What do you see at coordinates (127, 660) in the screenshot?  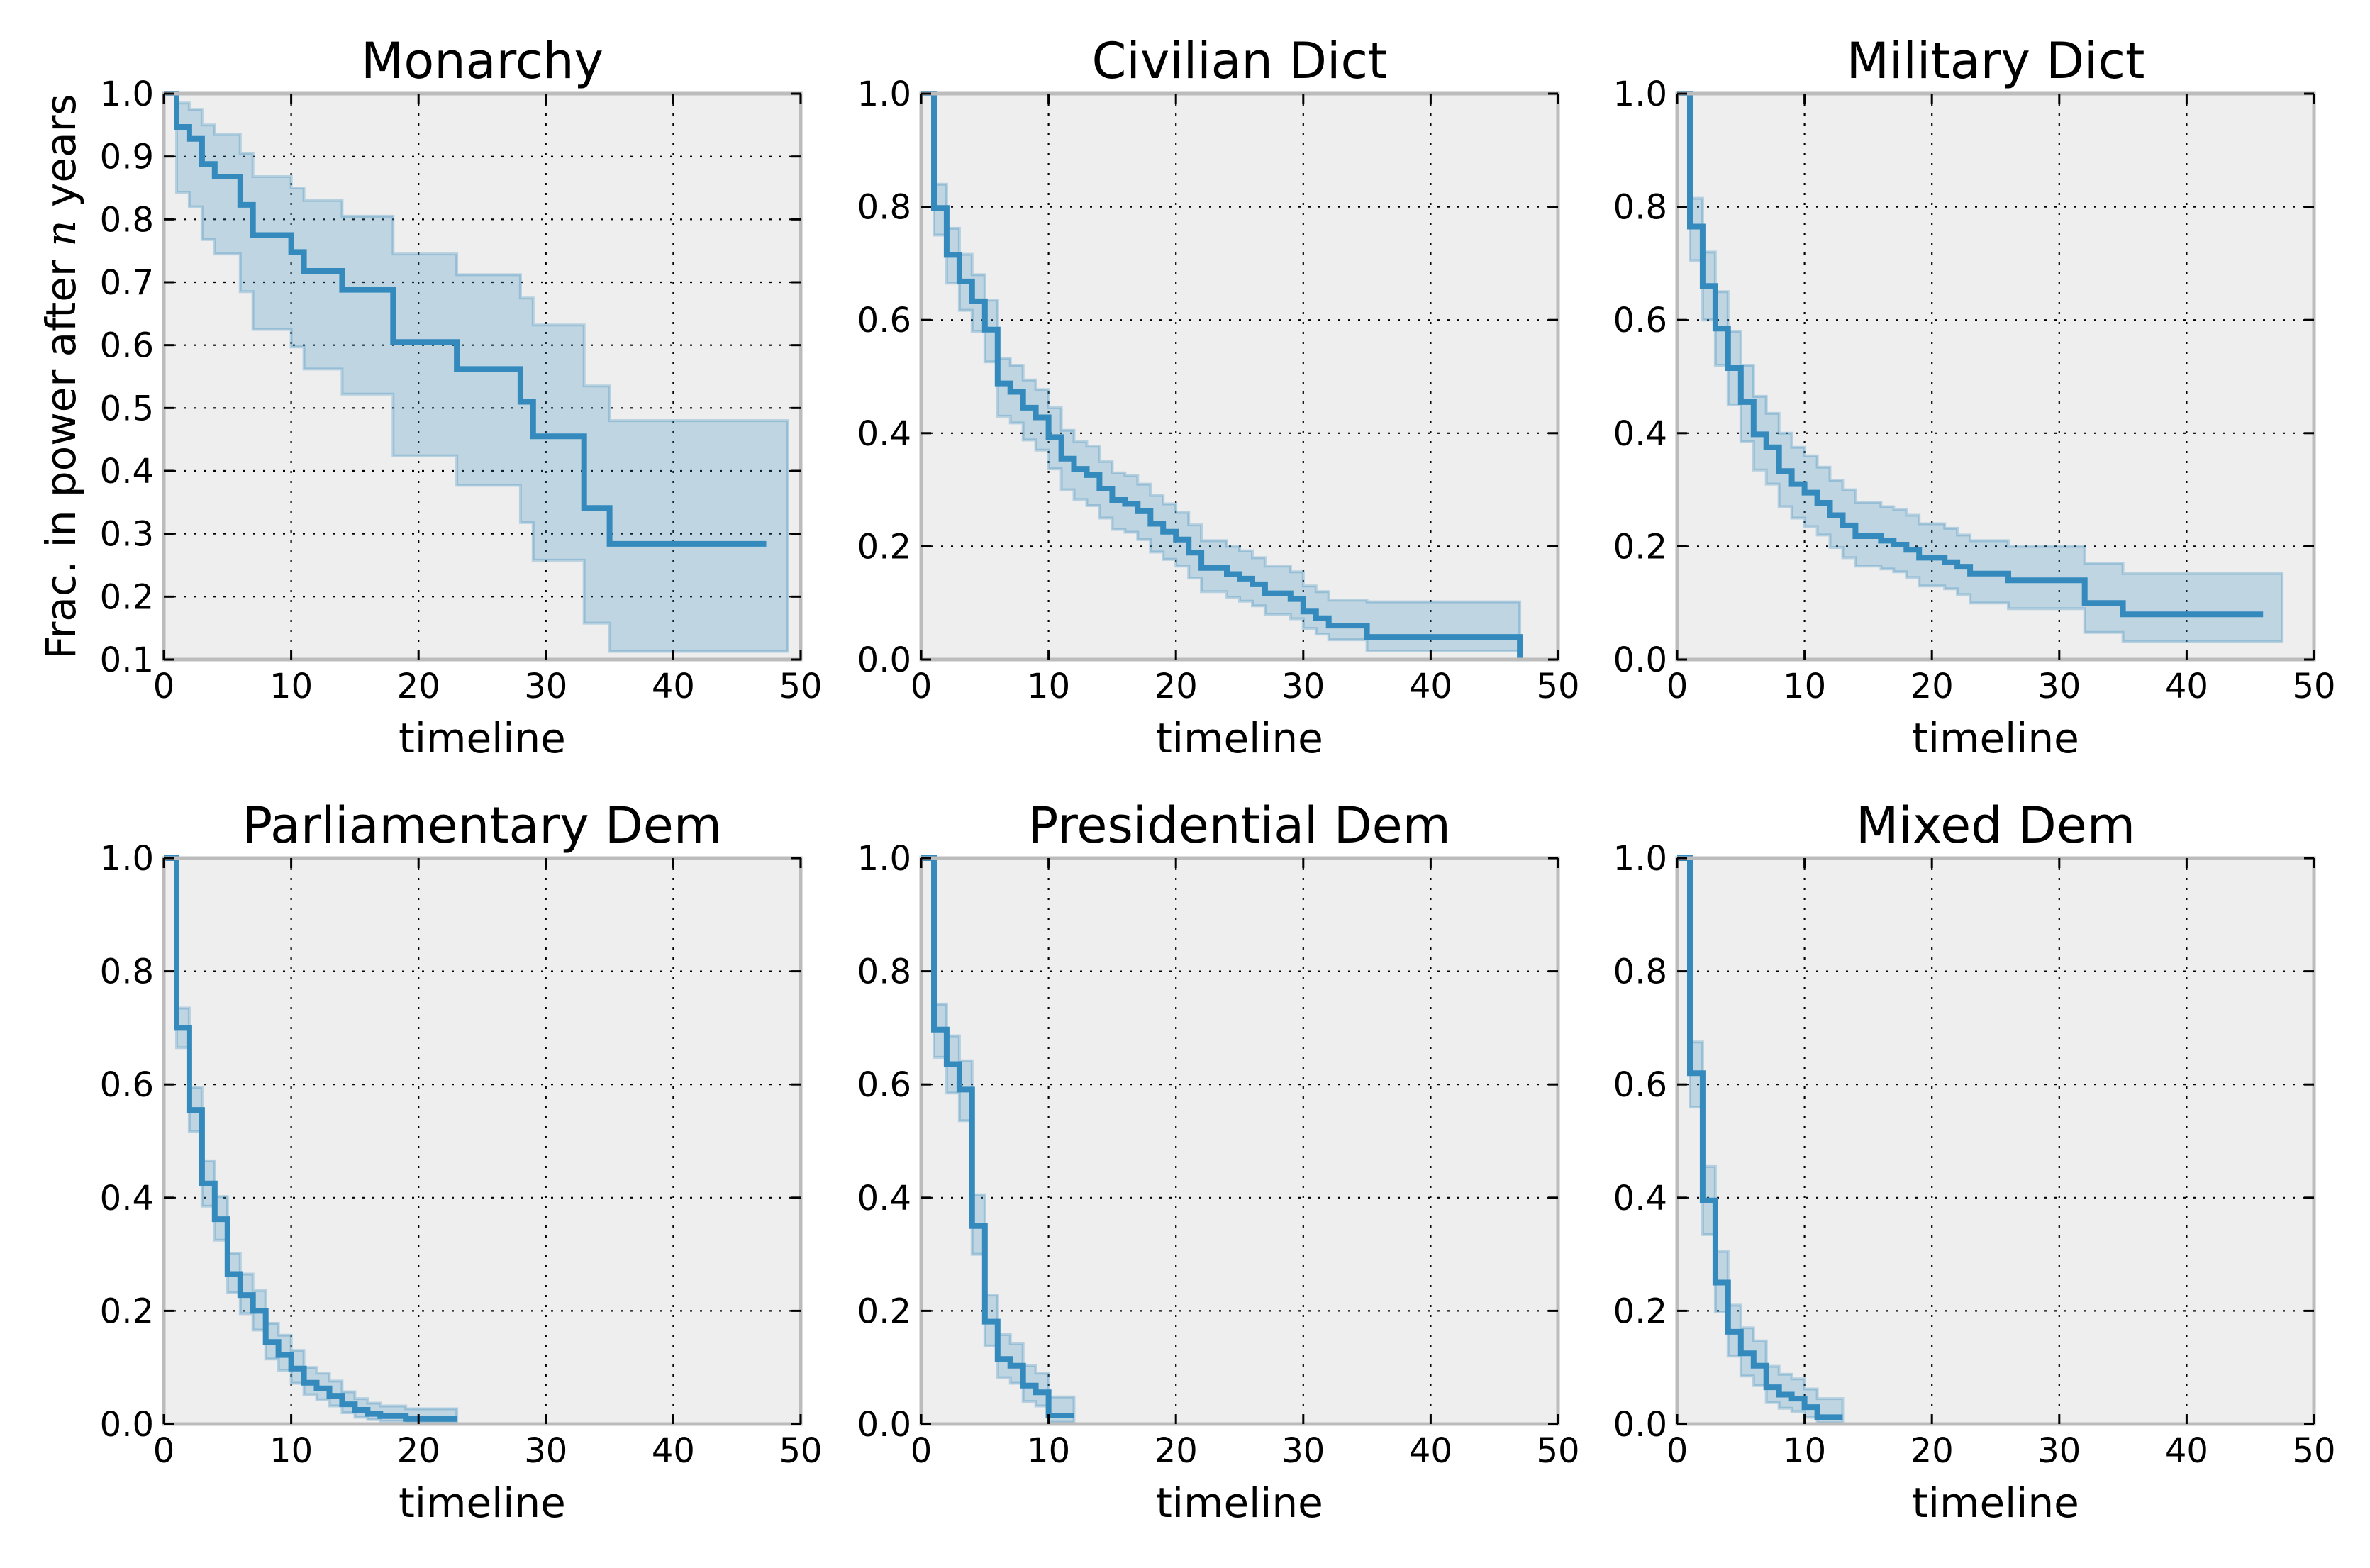 I see `y-tick-label: 0.1` at bounding box center [127, 660].